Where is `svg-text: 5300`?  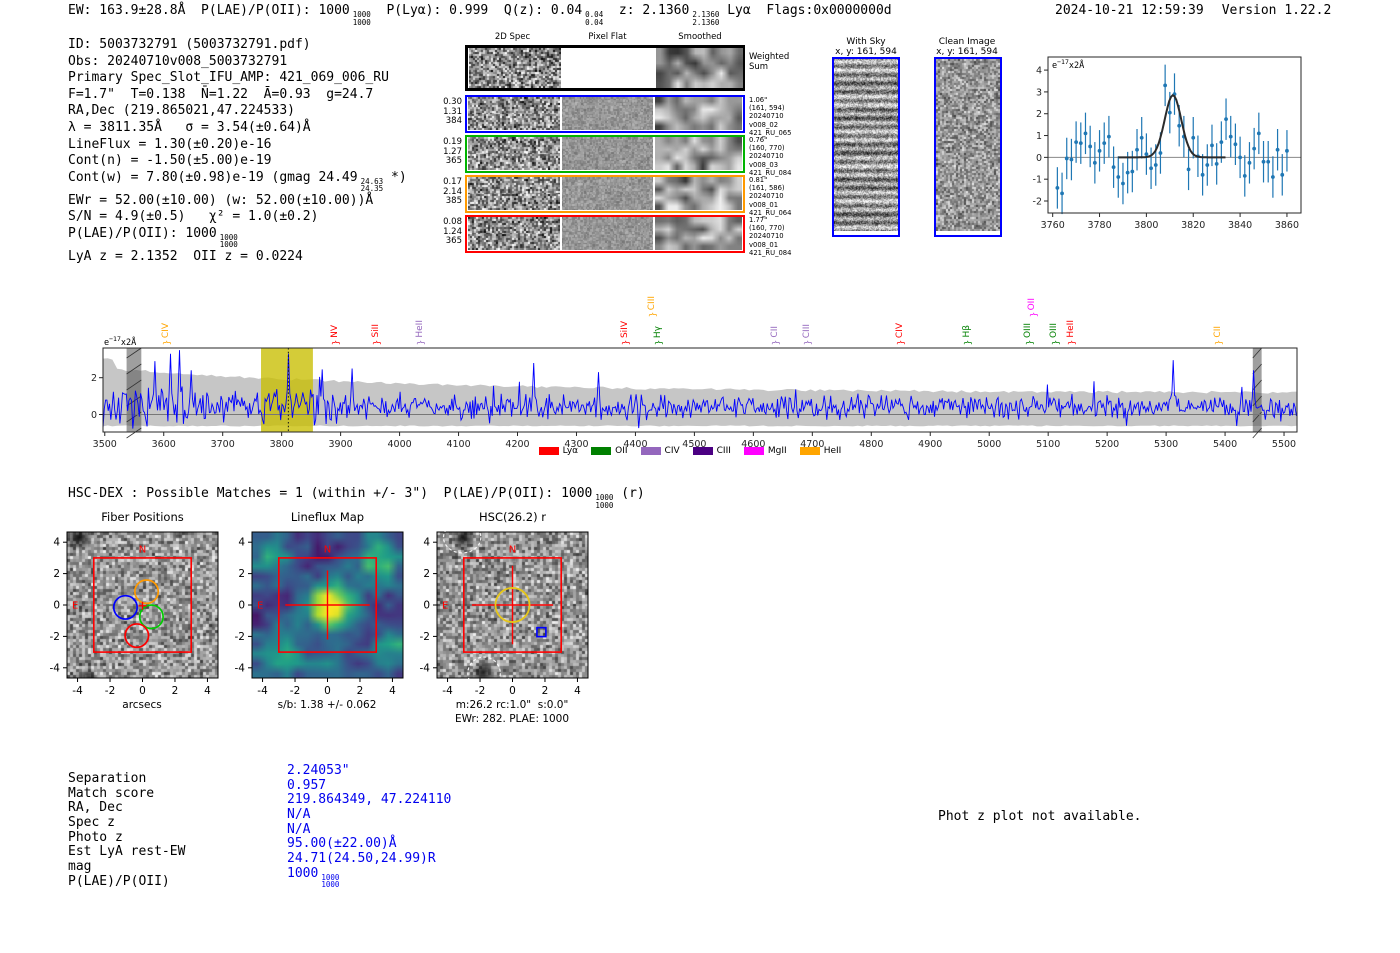
svg-text: 5300 is located at coordinates (1166, 444).